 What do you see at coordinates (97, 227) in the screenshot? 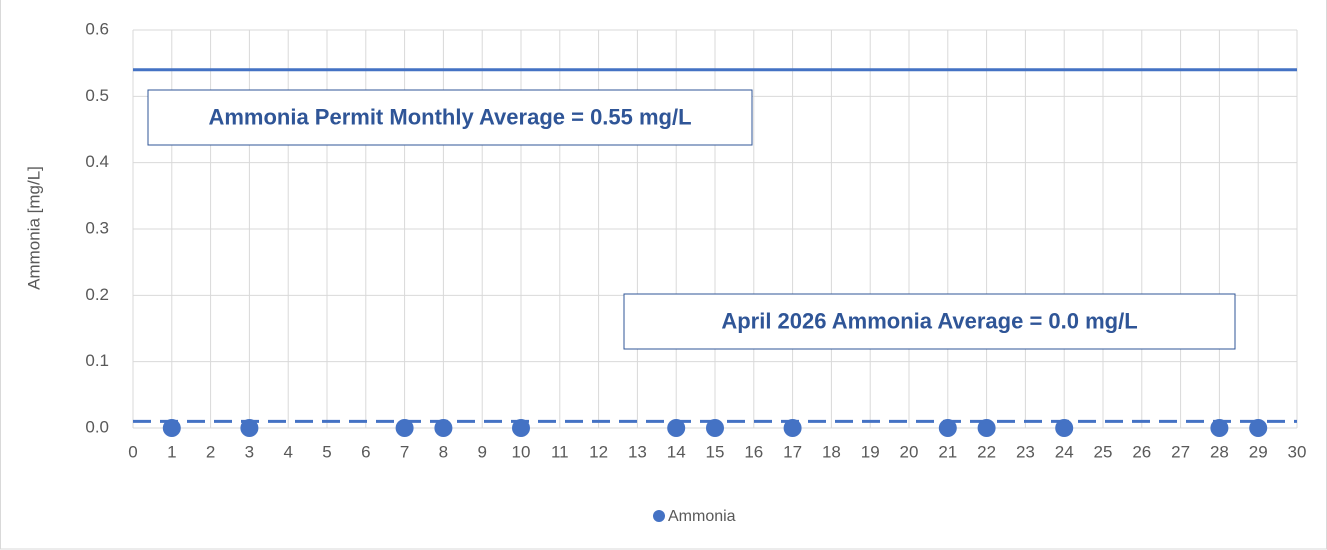
I see `y-tick-label: 0.3` at bounding box center [97, 227].